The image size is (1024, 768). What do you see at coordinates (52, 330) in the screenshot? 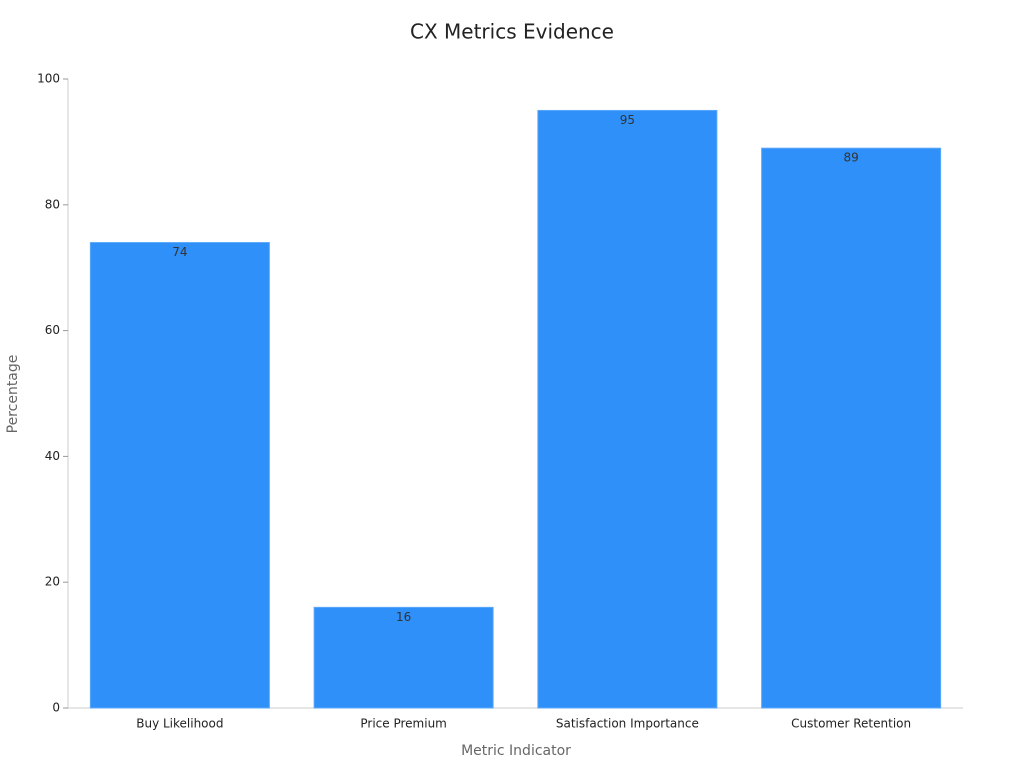
I see `y-tick-label: 60` at bounding box center [52, 330].